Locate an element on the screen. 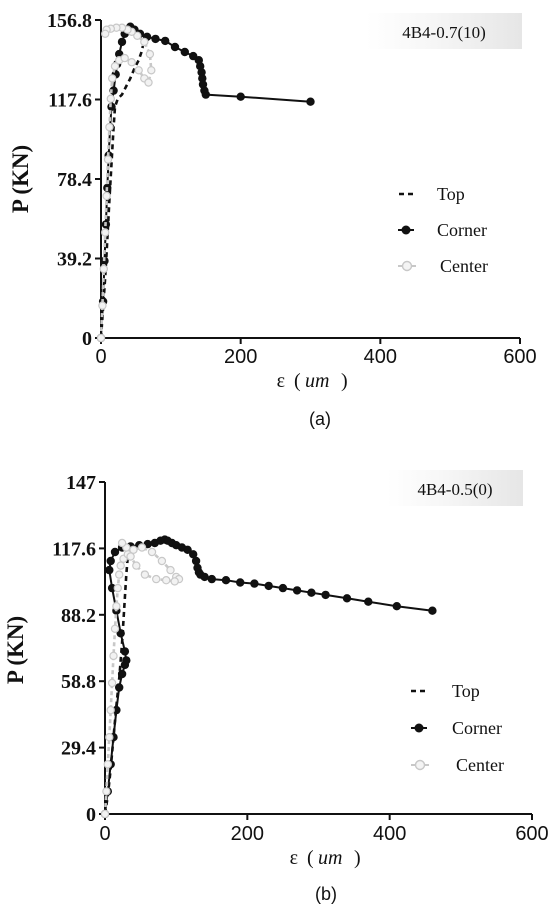 The image size is (548, 909). panel-a-title-box-label: 4B4-0.7(10) is located at coordinates (444, 32).